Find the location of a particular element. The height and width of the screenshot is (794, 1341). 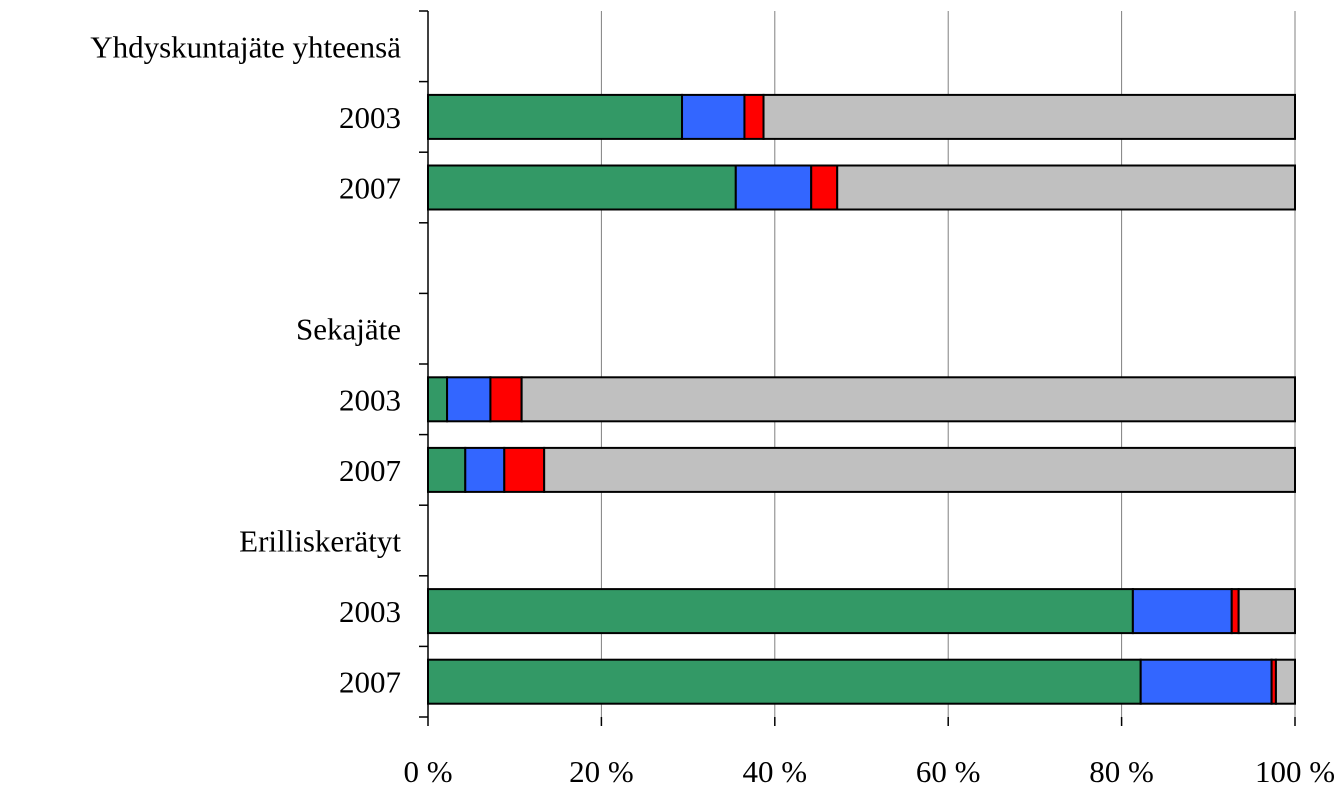

x-tick-label: 20 % is located at coordinates (601, 771).